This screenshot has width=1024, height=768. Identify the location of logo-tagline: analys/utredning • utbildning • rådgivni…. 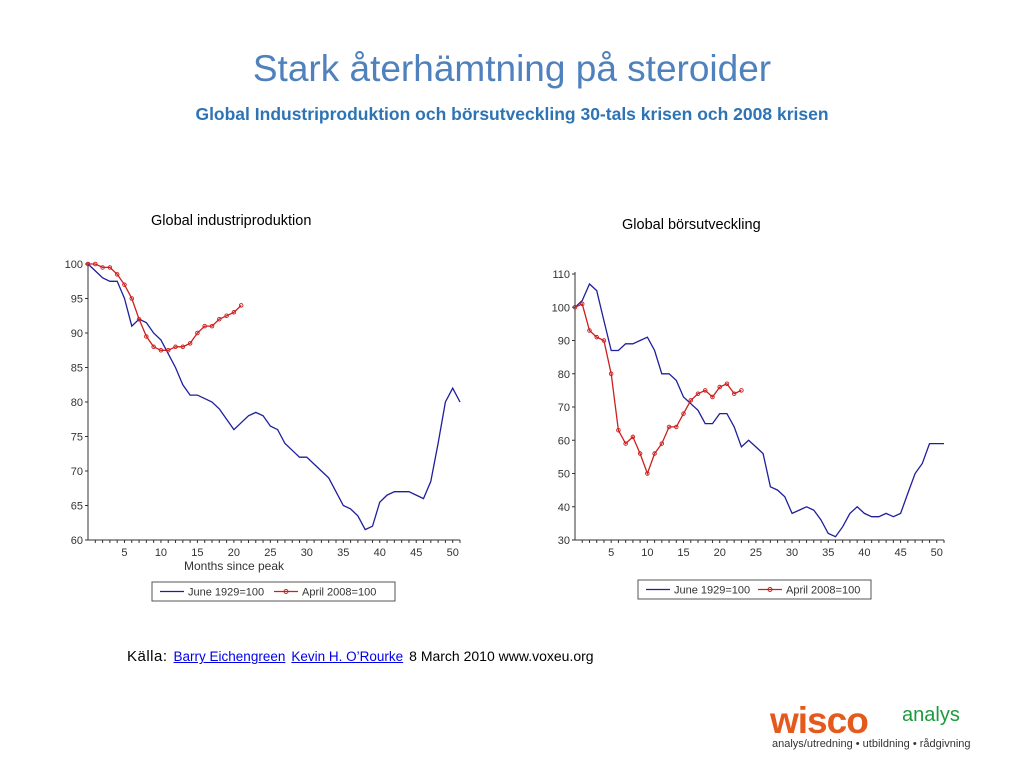
(871, 744).